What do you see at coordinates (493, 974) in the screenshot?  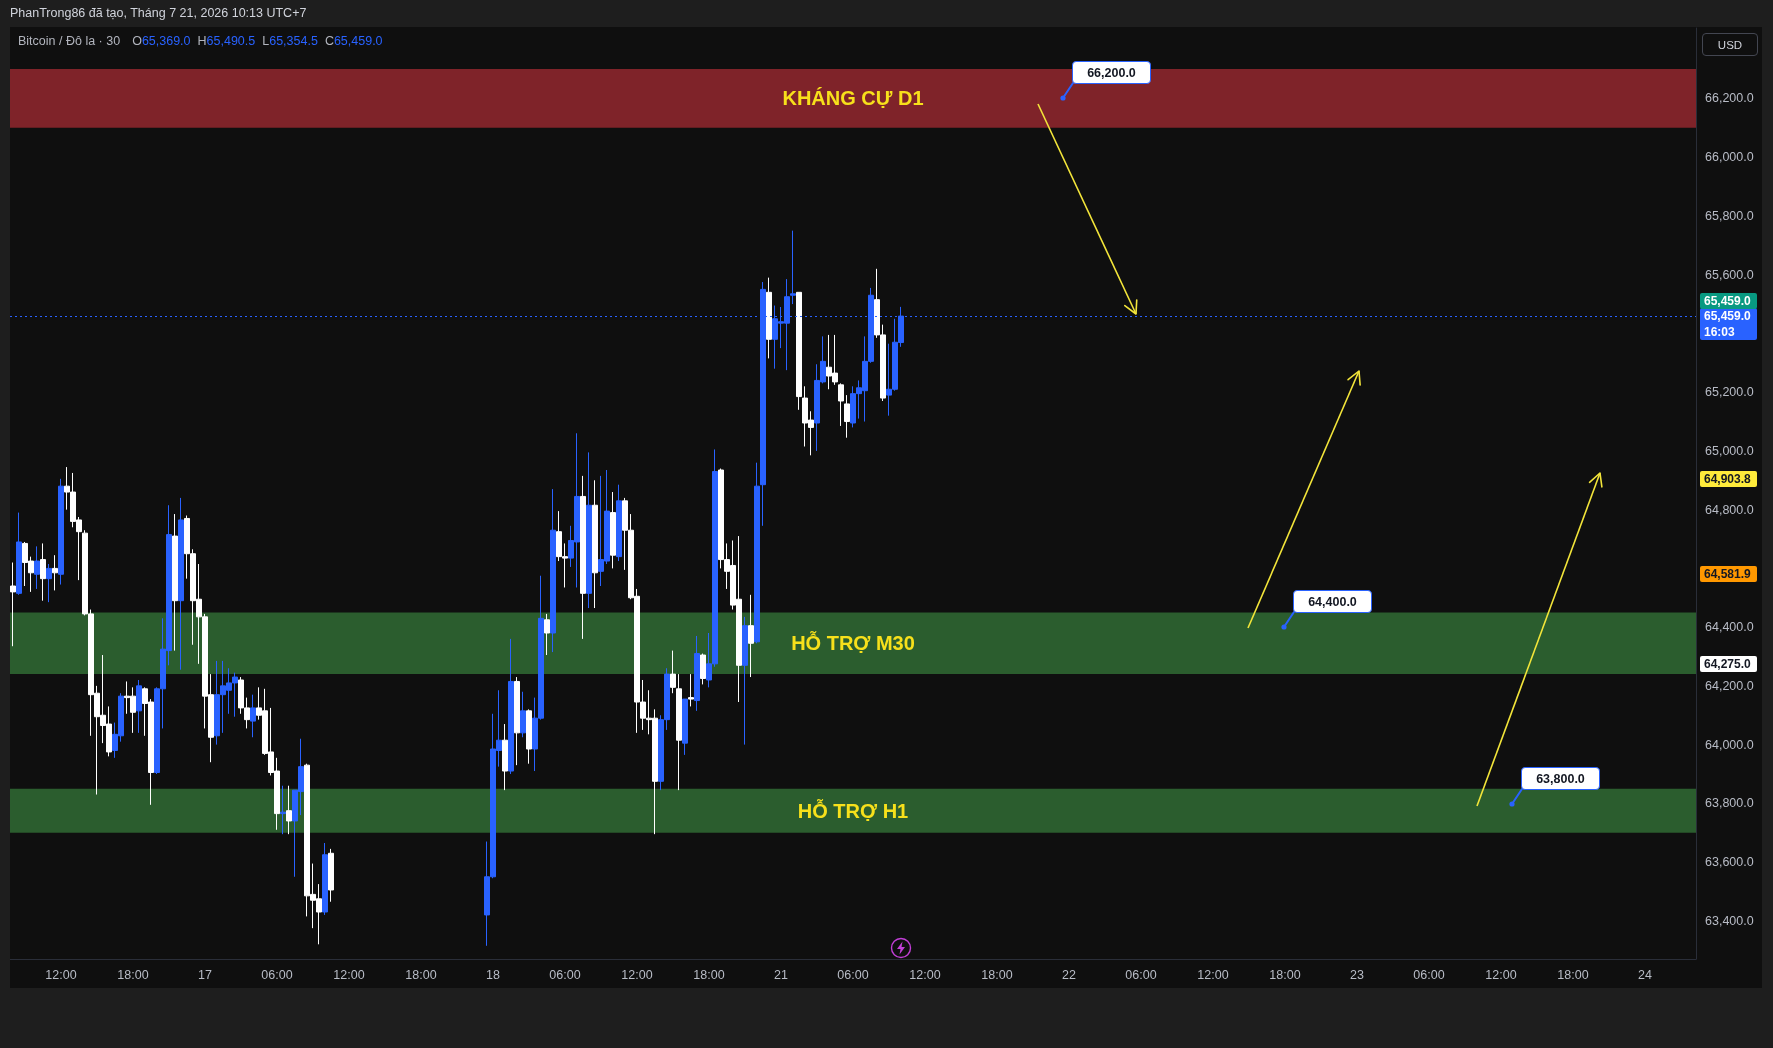 I see `x-tick-label: 18` at bounding box center [493, 974].